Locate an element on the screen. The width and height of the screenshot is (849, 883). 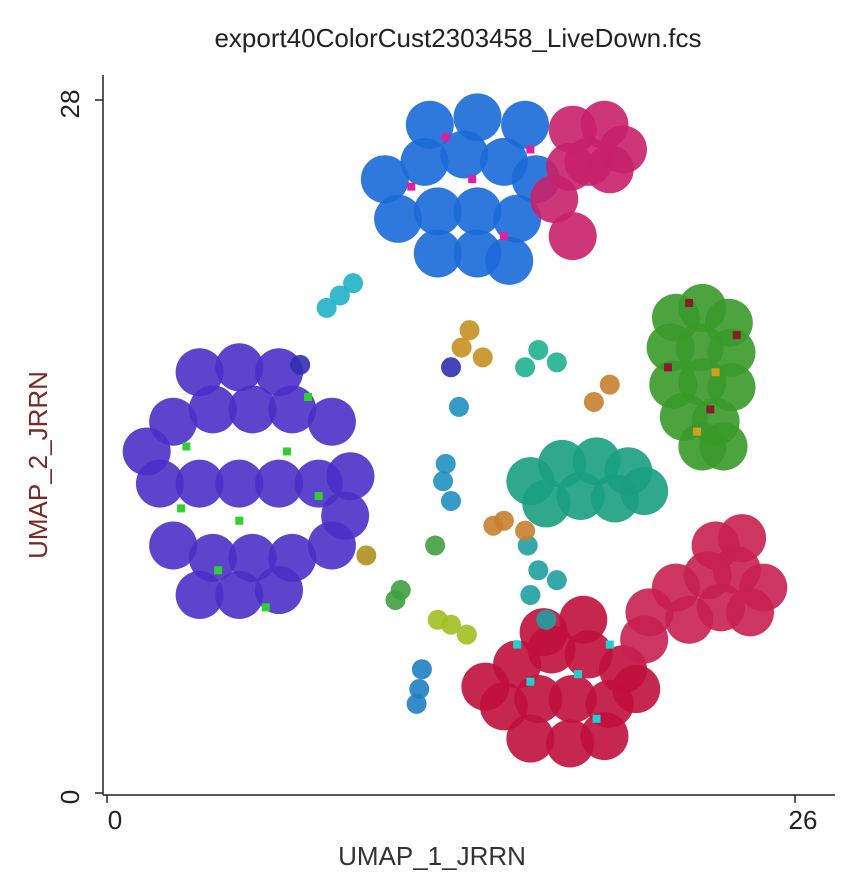
x-tick-label: 26 is located at coordinates (803, 820).